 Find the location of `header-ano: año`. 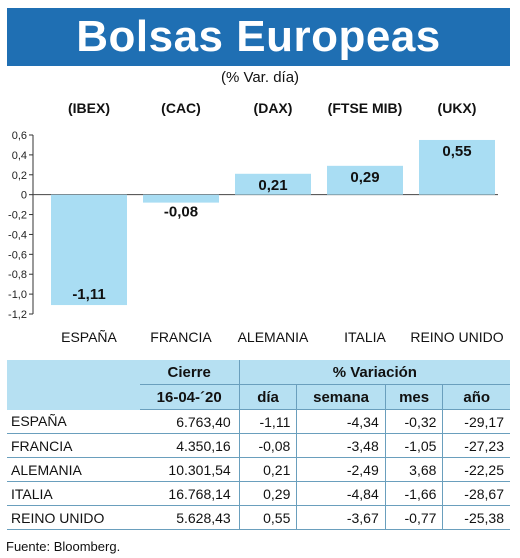

header-ano: año is located at coordinates (476, 397).